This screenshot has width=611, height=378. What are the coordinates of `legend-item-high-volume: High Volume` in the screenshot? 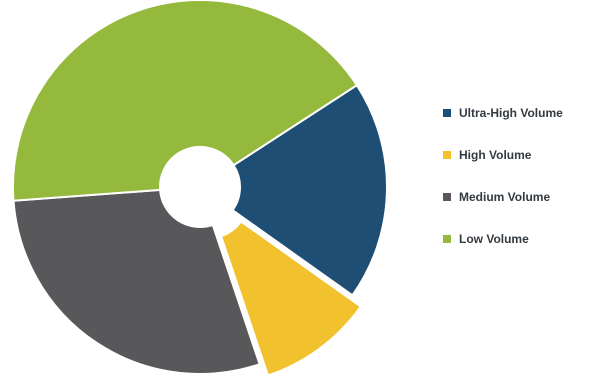 It's located at (503, 155).